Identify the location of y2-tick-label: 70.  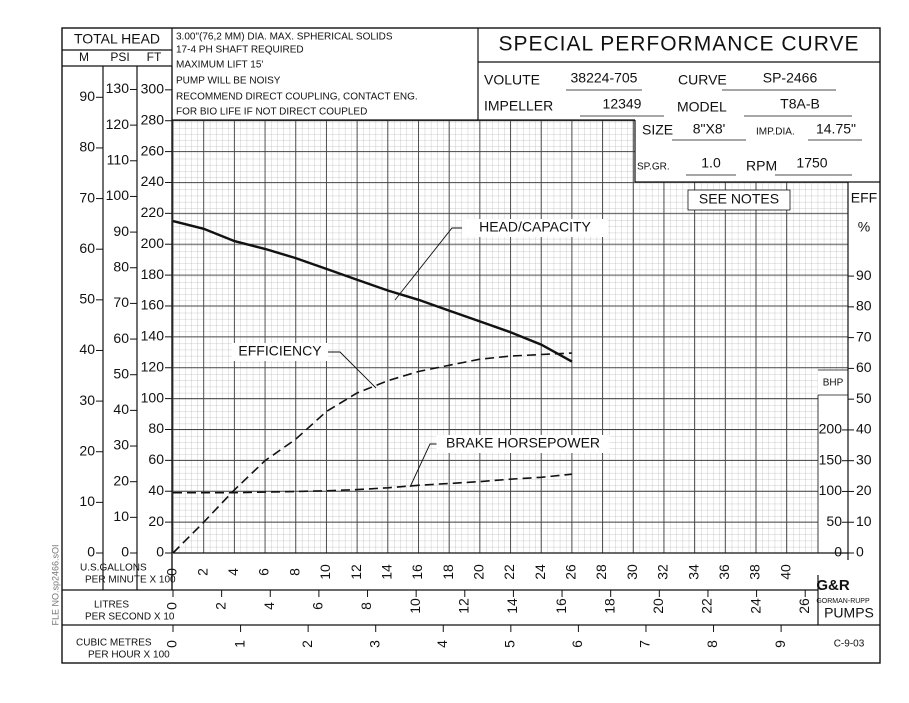
(864, 336).